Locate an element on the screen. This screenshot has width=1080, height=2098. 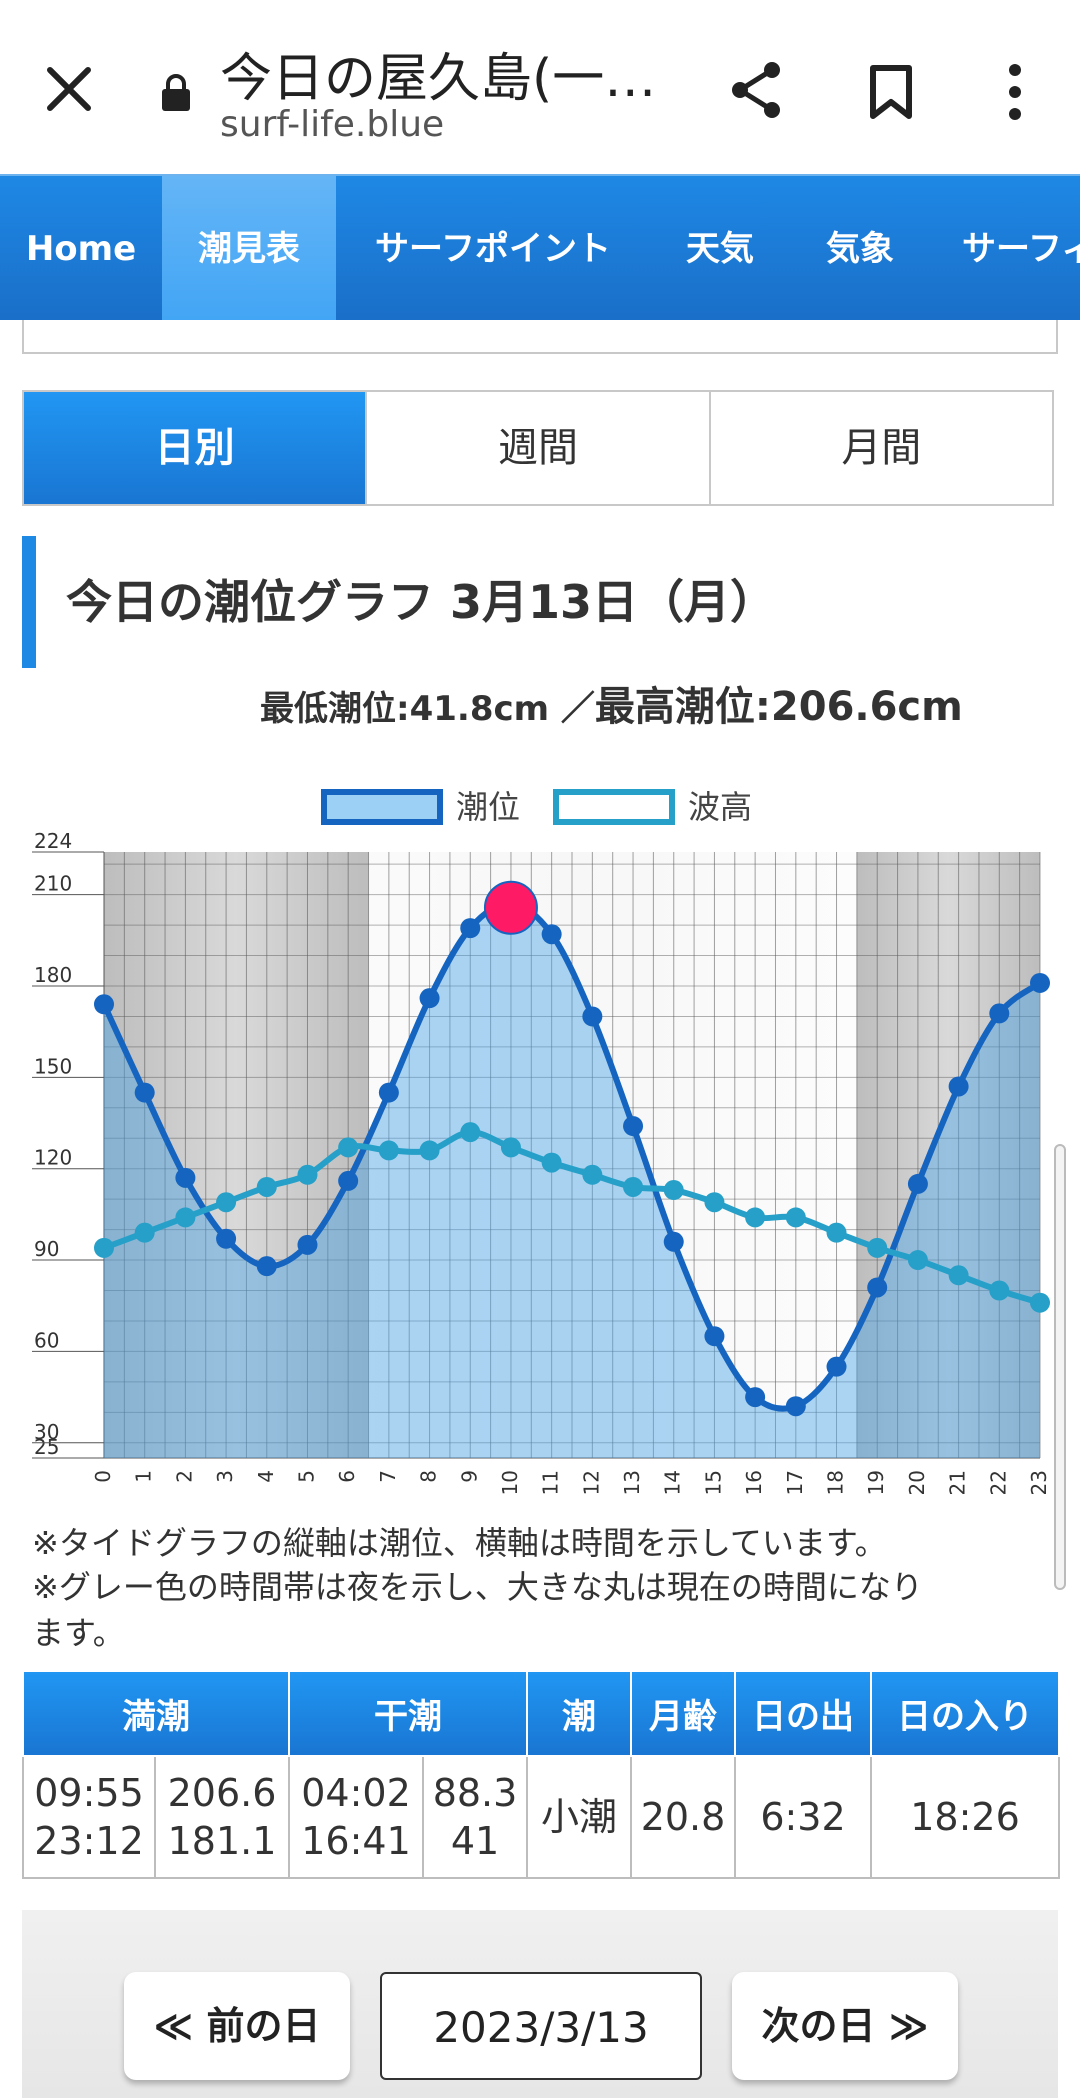
y-tick-label: 224 is located at coordinates (53, 841).